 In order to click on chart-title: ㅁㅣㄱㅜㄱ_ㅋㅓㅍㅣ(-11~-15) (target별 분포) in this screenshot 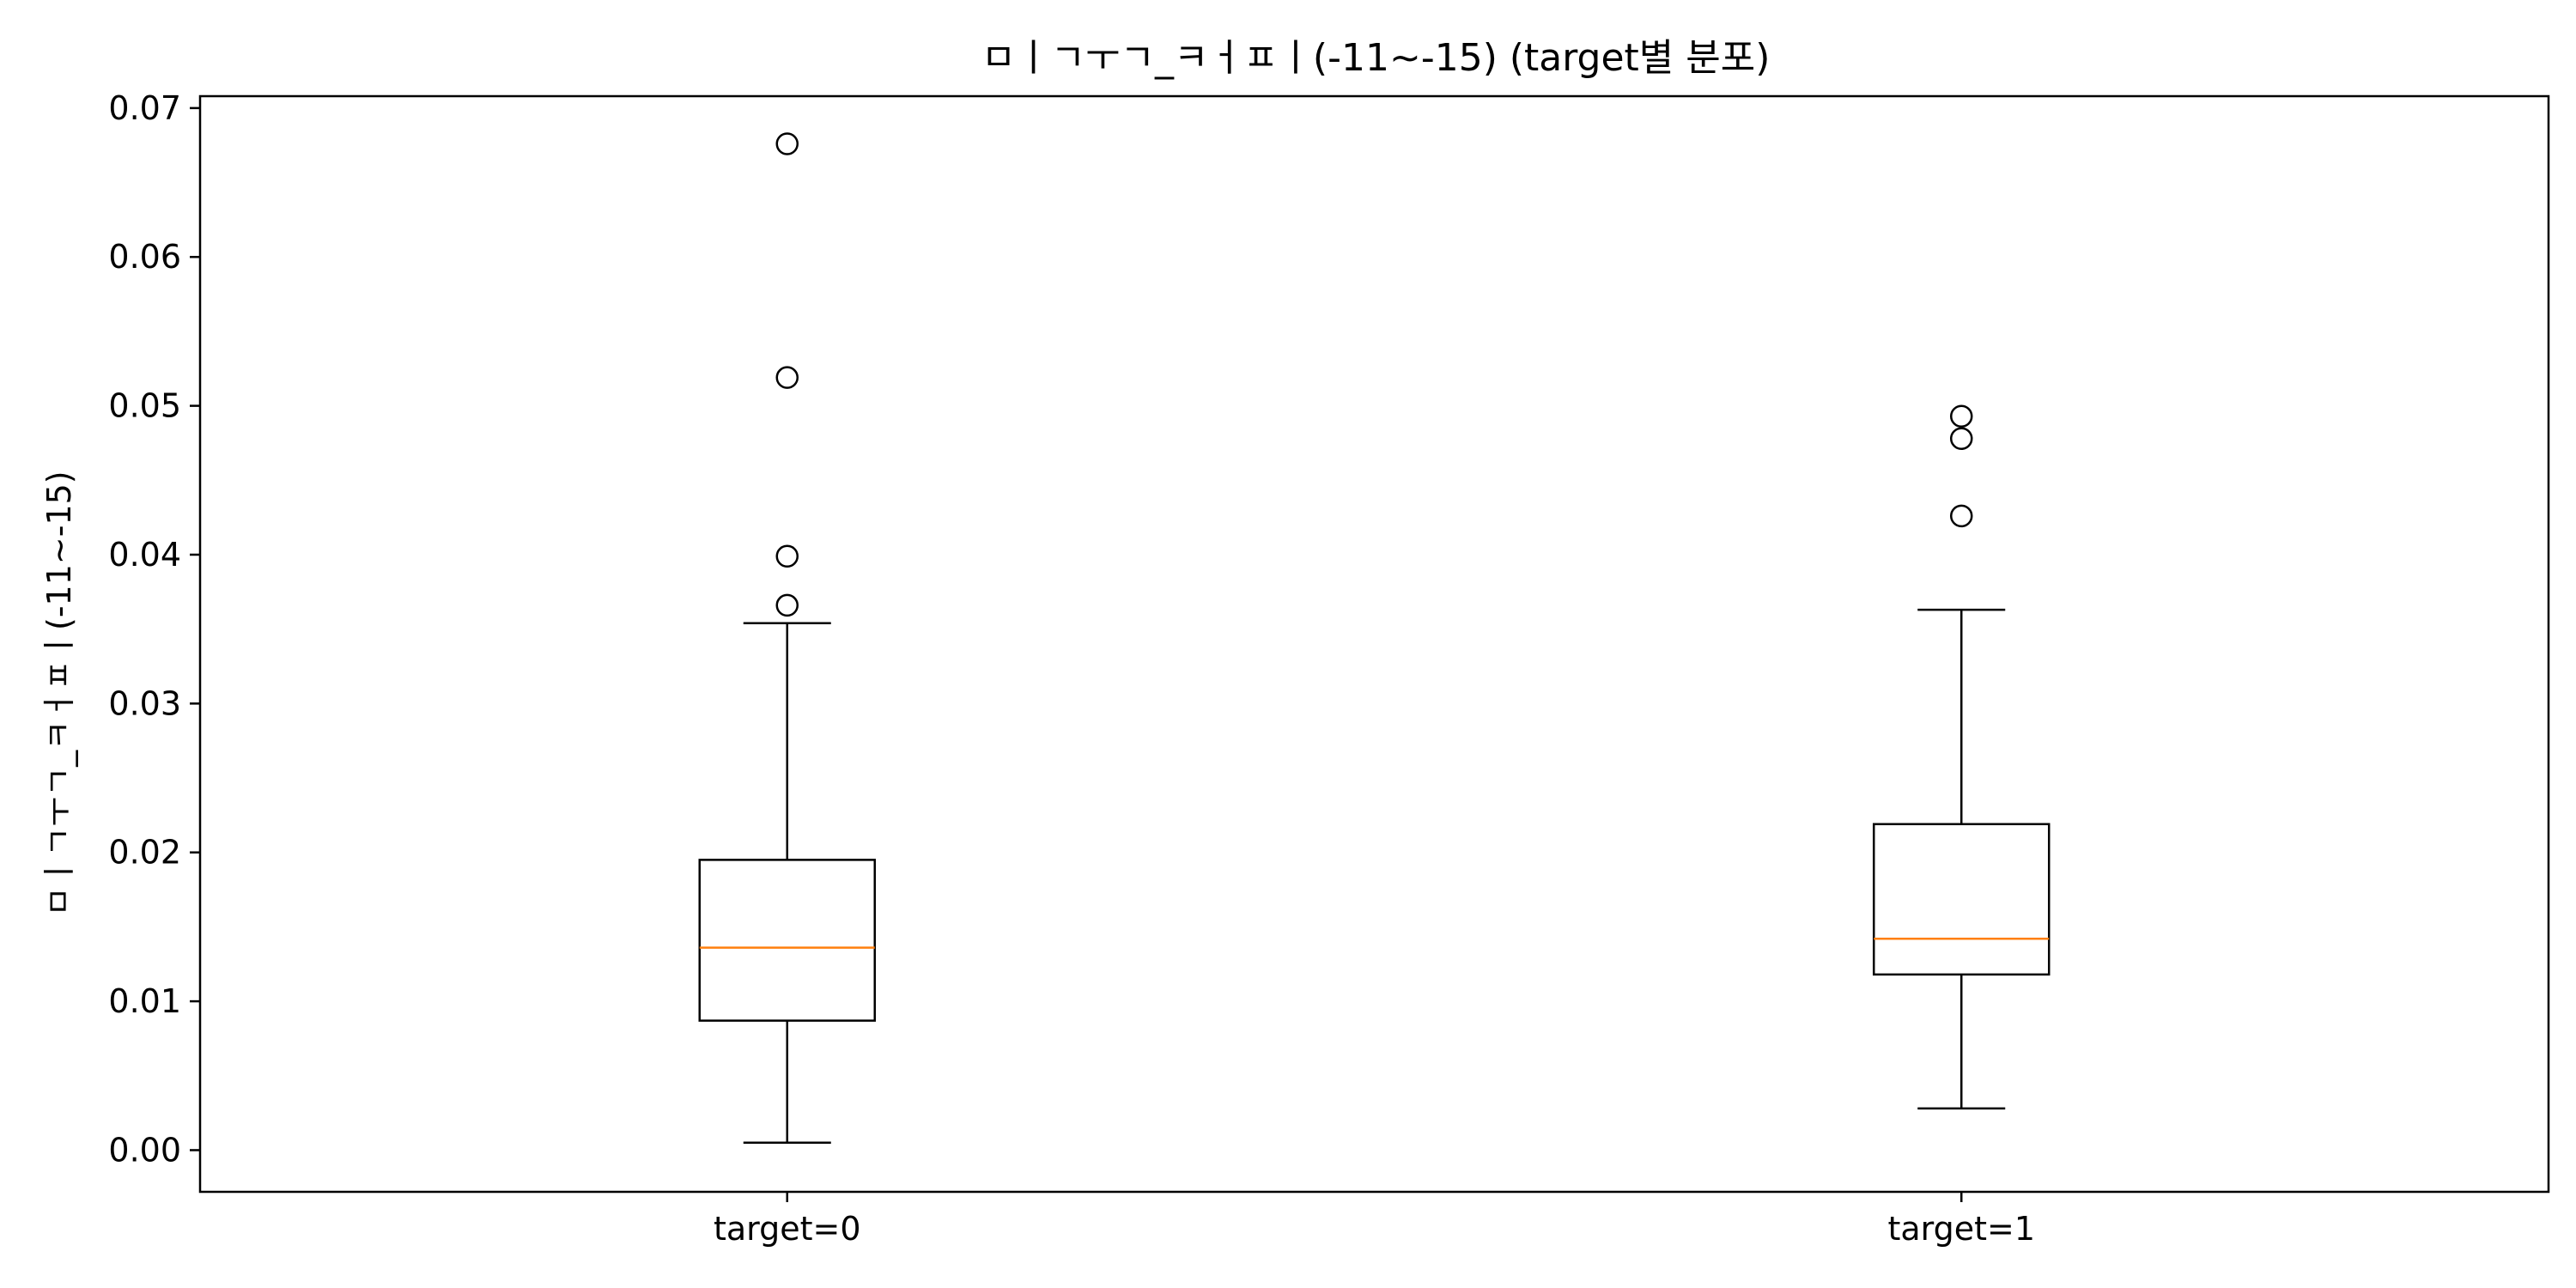, I will do `click(1376, 58)`.